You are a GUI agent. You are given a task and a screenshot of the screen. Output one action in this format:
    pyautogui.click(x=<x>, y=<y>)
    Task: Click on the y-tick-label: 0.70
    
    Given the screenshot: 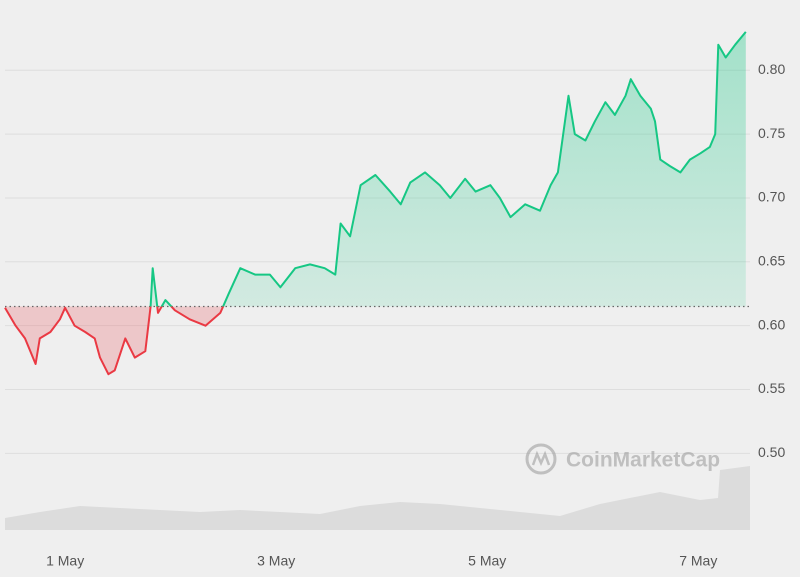 What is the action you would take?
    pyautogui.click(x=771, y=197)
    